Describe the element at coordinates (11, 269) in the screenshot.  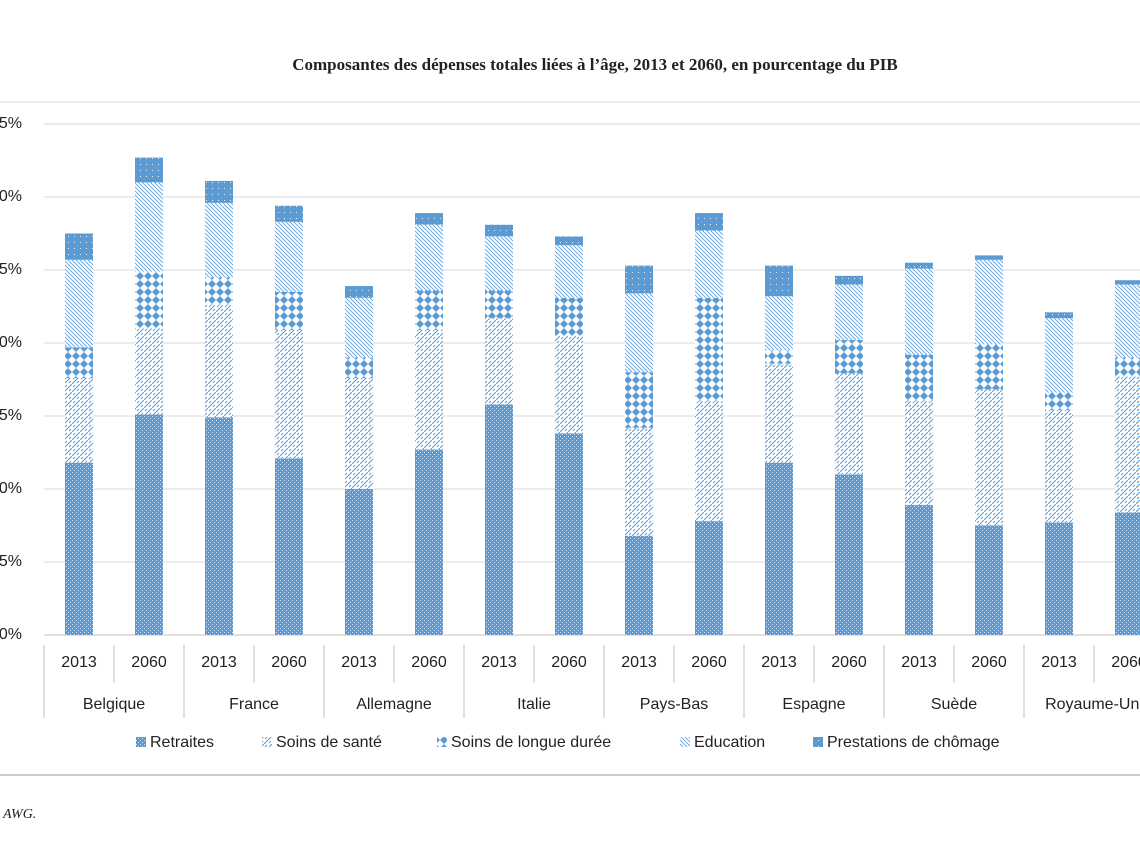
I see `y-tick-label: 25%` at that location.